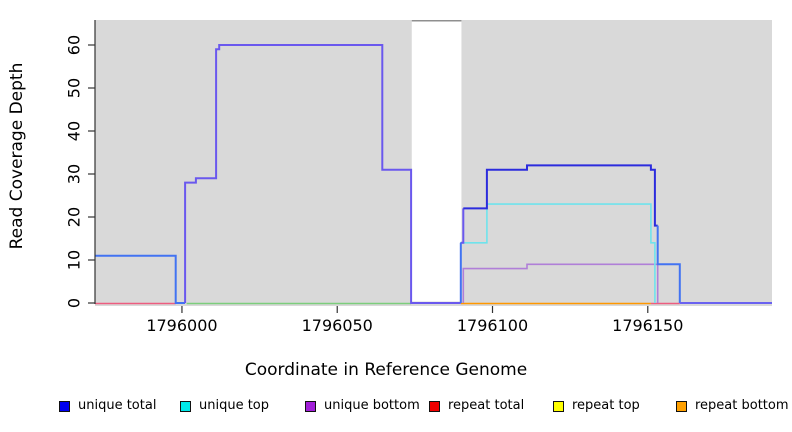  Describe the element at coordinates (74, 88) in the screenshot. I see `y-tick-label: 50` at that location.